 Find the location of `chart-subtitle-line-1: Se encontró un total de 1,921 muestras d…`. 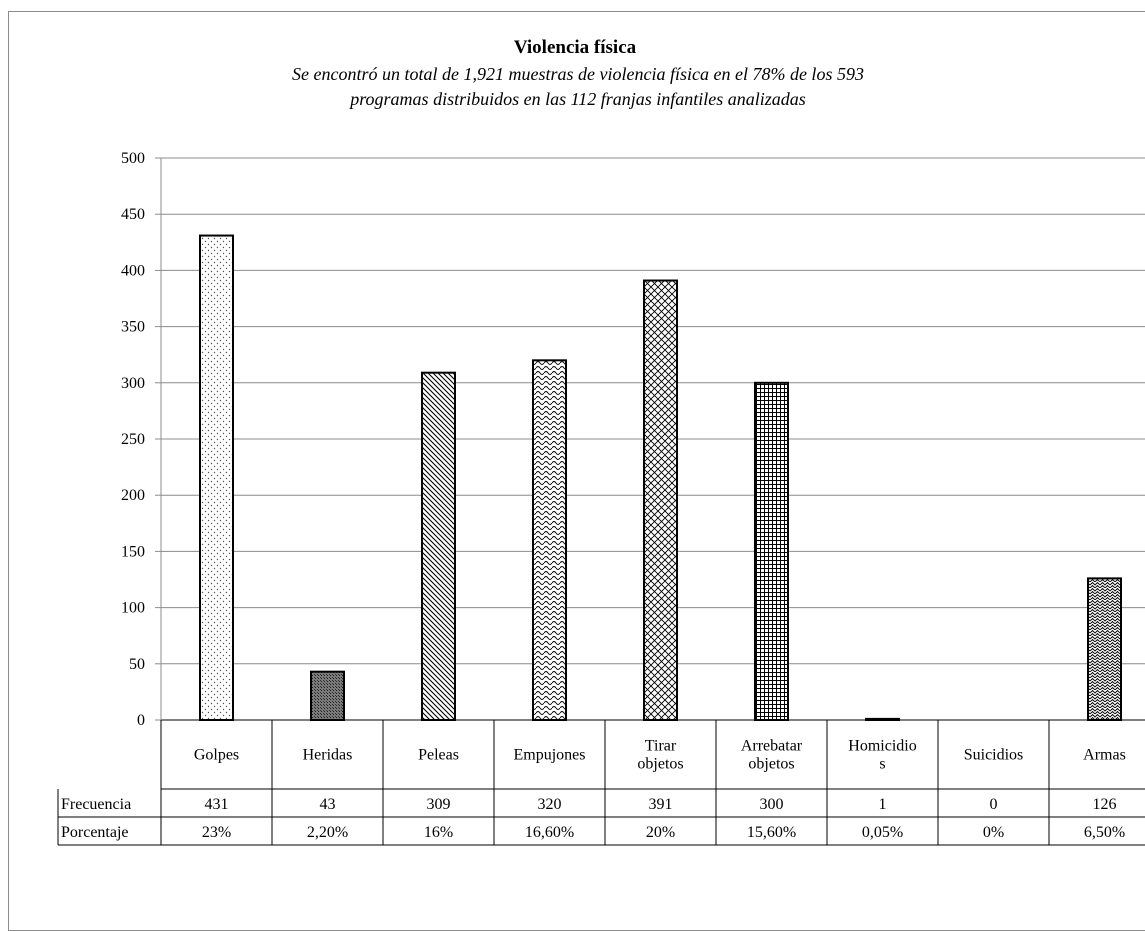

chart-subtitle-line-1: Se encontró un total de 1,921 muestras d… is located at coordinates (578, 74).